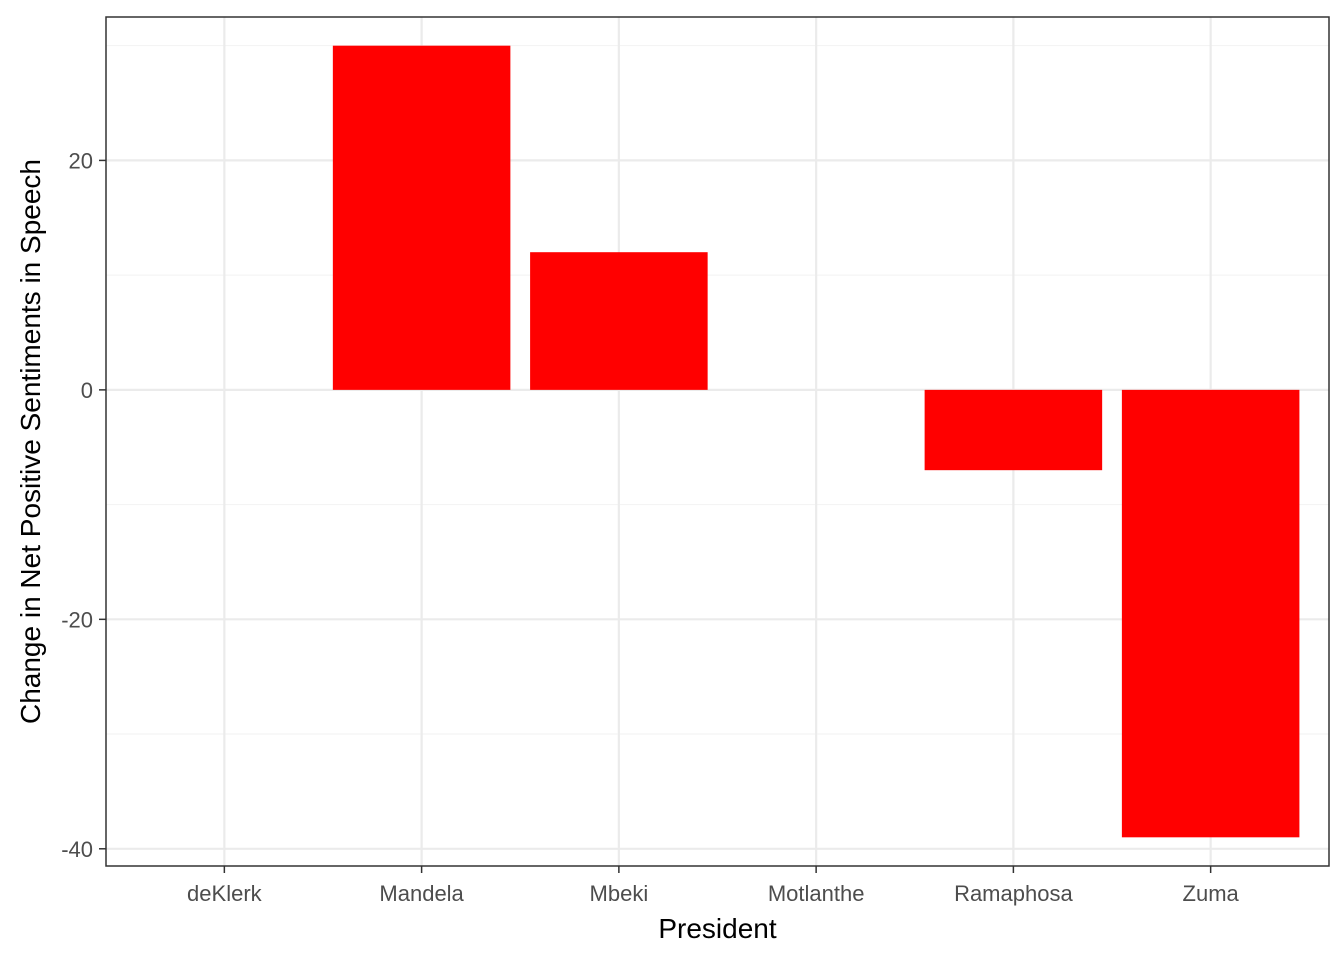 The width and height of the screenshot is (1344, 965). What do you see at coordinates (225, 893) in the screenshot?
I see `x-tick-label: deKlerk` at bounding box center [225, 893].